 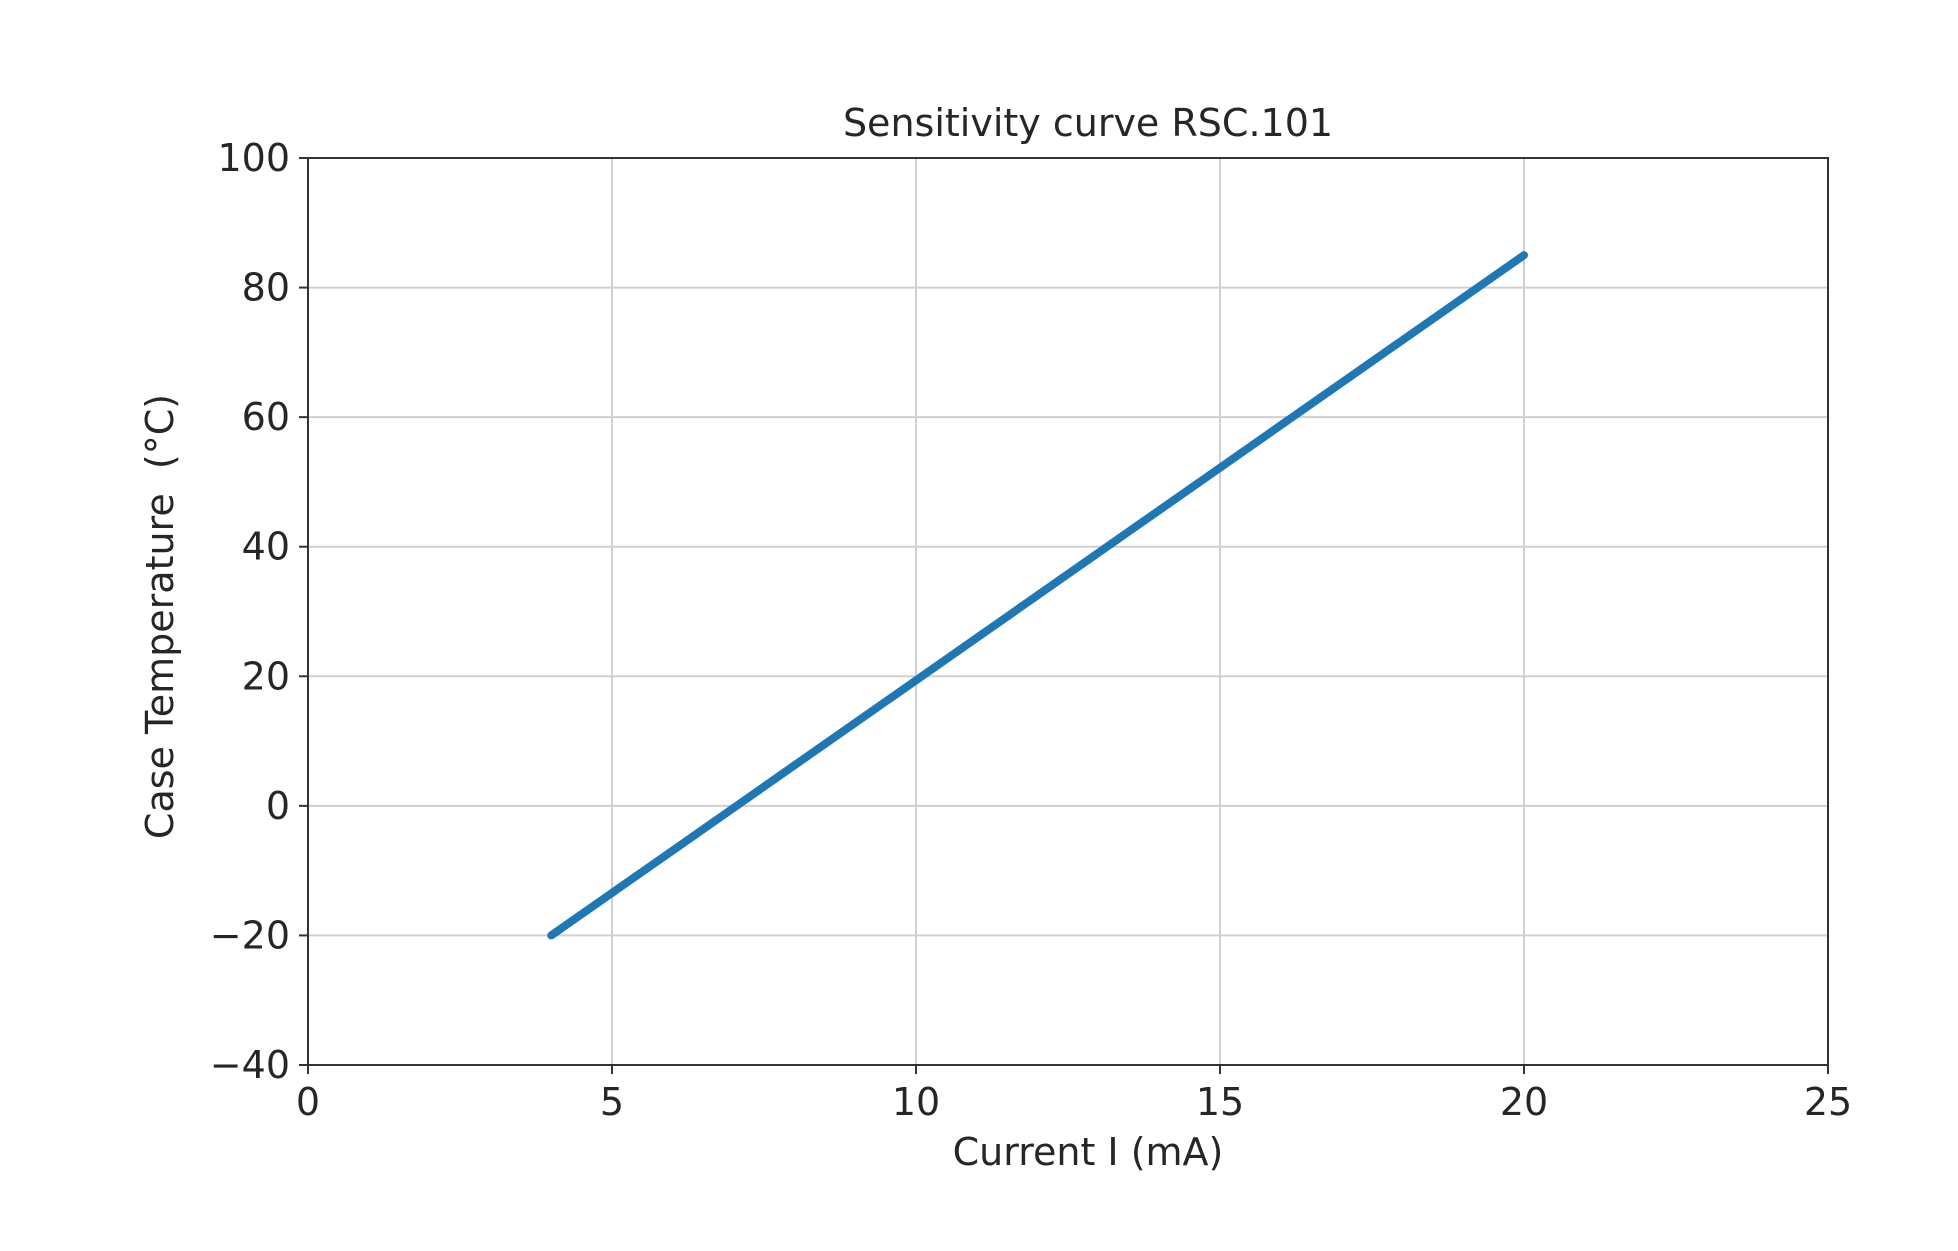 What do you see at coordinates (253, 158) in the screenshot?
I see `y-tick-label: 100` at bounding box center [253, 158].